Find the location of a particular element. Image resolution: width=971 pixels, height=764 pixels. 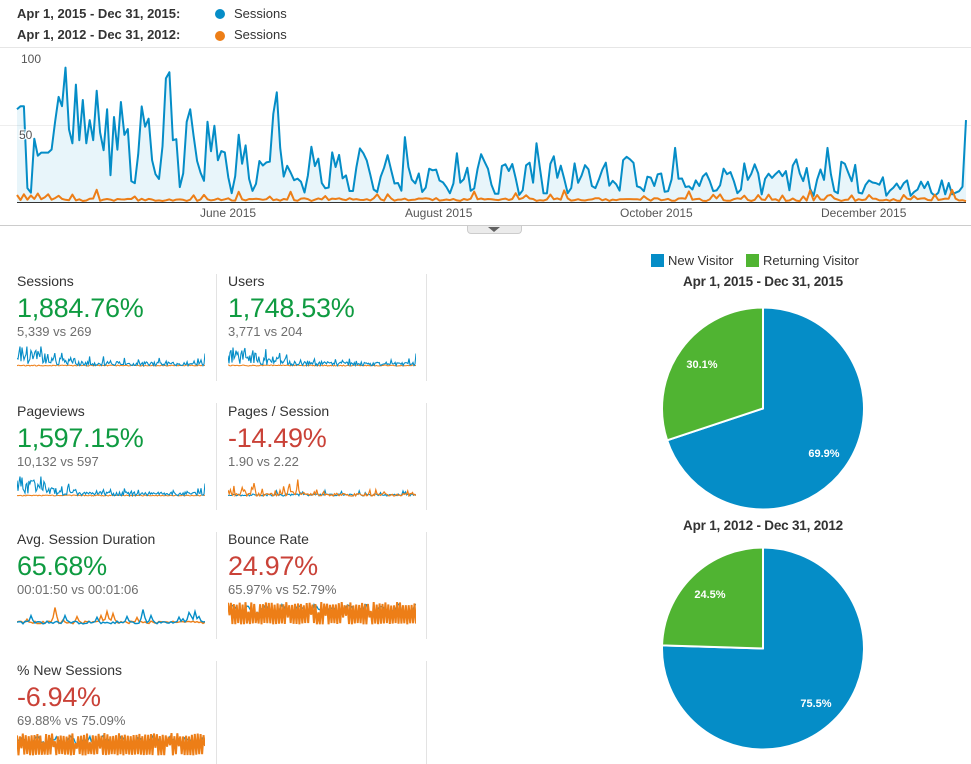

svg-text: 69.9% is located at coordinates (823, 454).